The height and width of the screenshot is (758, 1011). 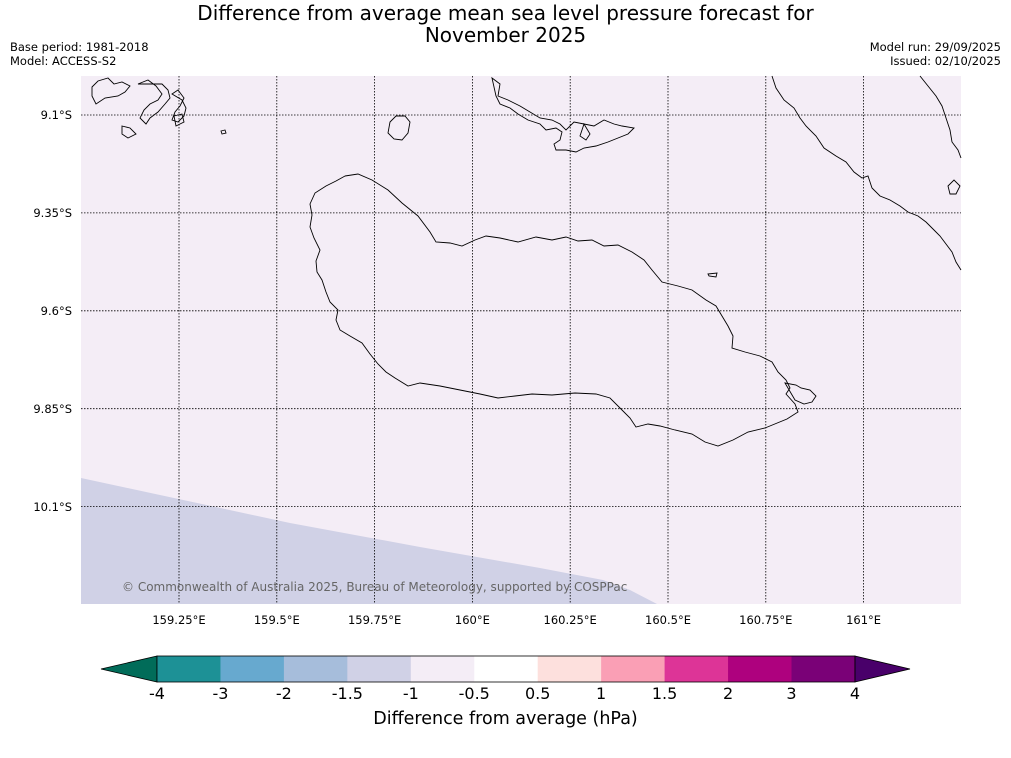 I want to click on colorbar-tick-label: 4, so click(x=855, y=693).